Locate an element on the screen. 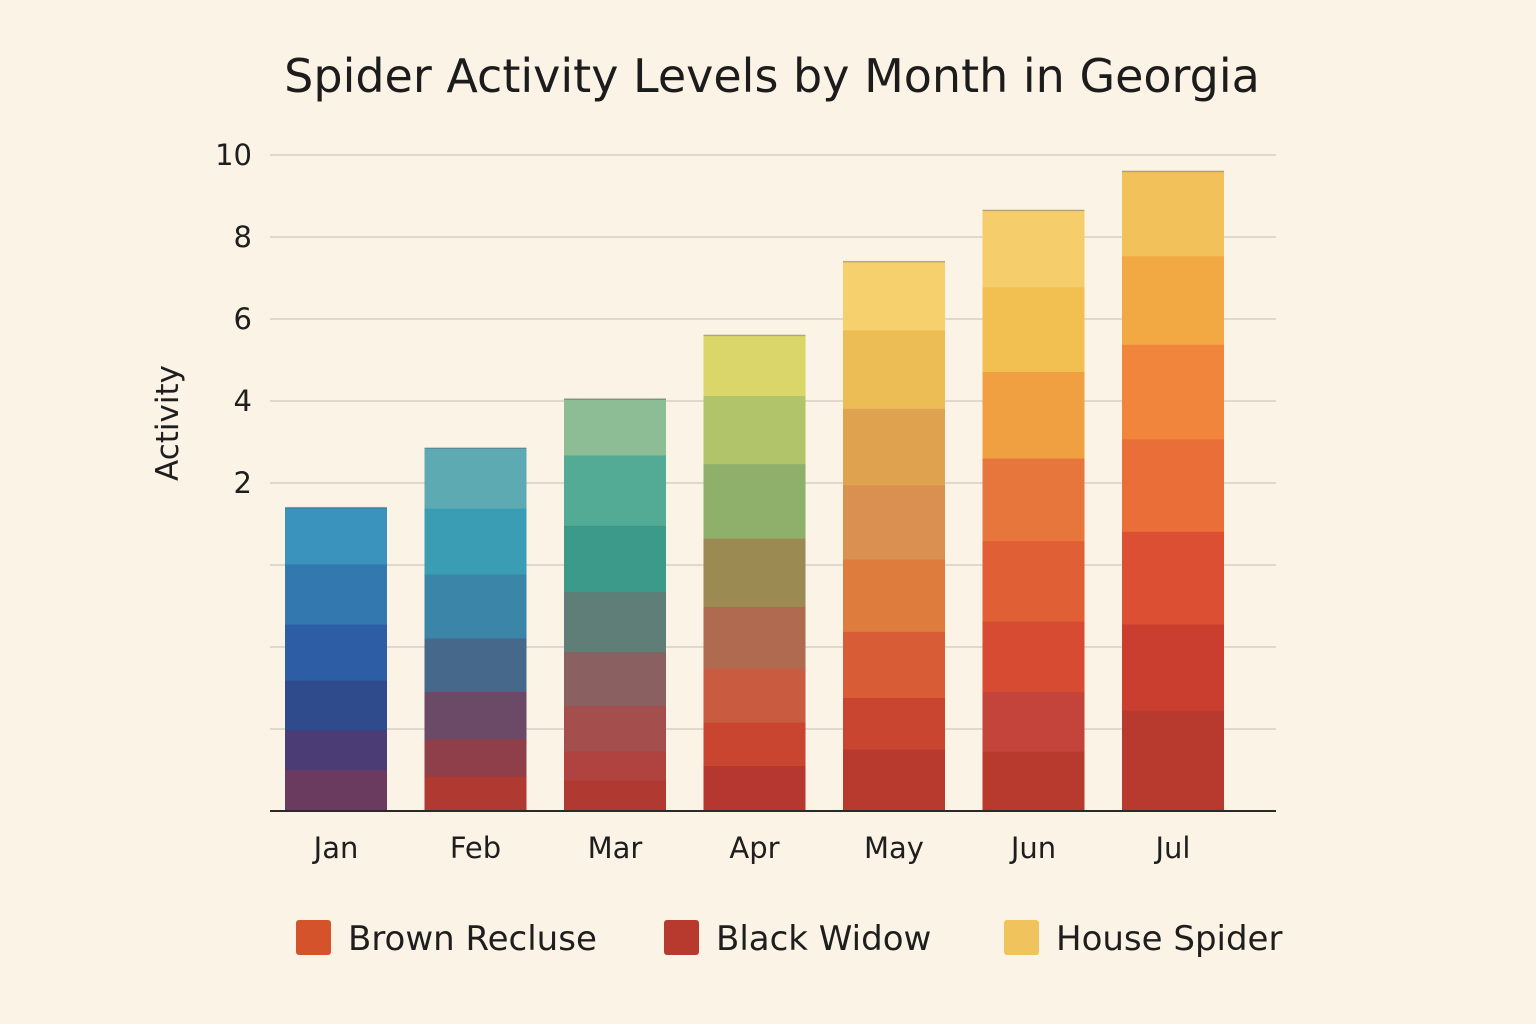 The width and height of the screenshot is (1536, 1024). bar-jan is located at coordinates (336, 659).